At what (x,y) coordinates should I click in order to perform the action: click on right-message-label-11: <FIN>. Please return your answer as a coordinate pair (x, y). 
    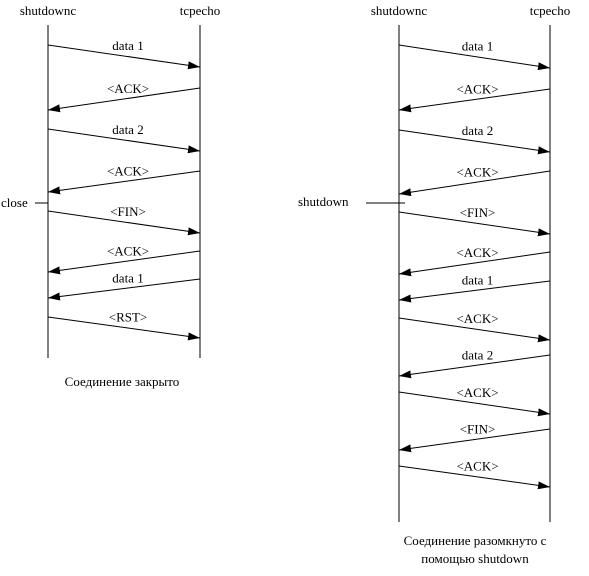
    Looking at the image, I should click on (478, 429).